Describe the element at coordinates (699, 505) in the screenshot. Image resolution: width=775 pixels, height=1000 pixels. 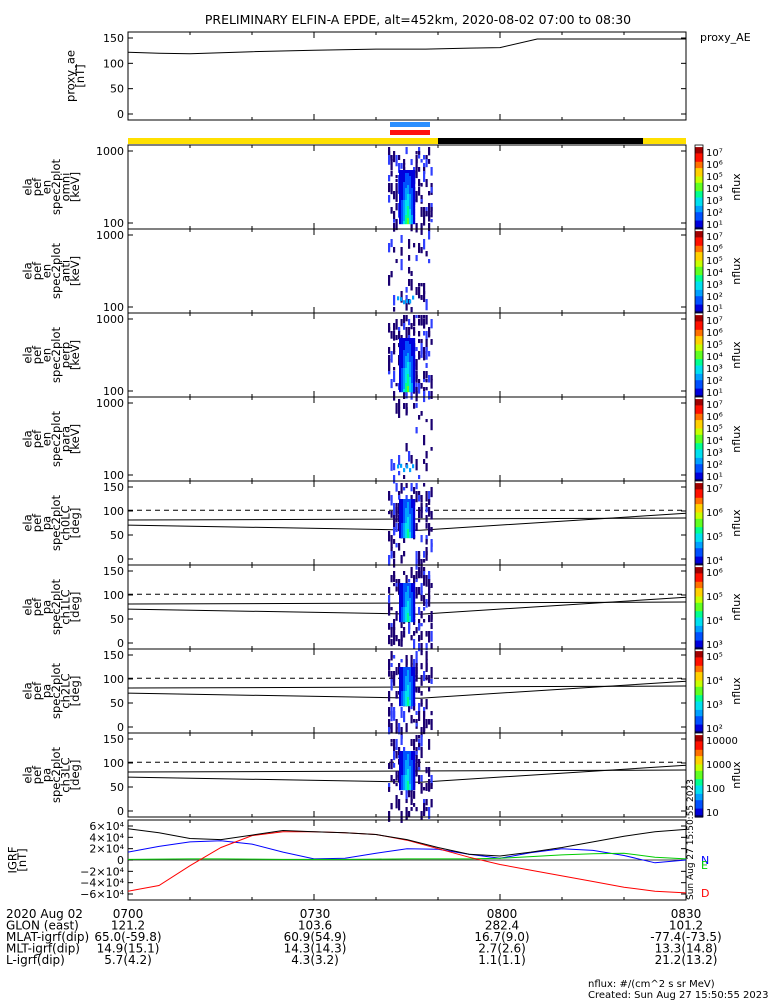
I see `panel-ch0LC-colorbar-segment` at that location.